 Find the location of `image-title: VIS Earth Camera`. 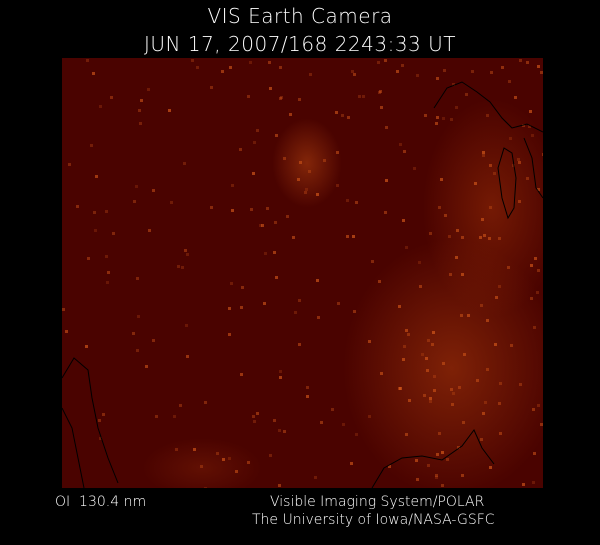

image-title: VIS Earth Camera is located at coordinates (300, 16).